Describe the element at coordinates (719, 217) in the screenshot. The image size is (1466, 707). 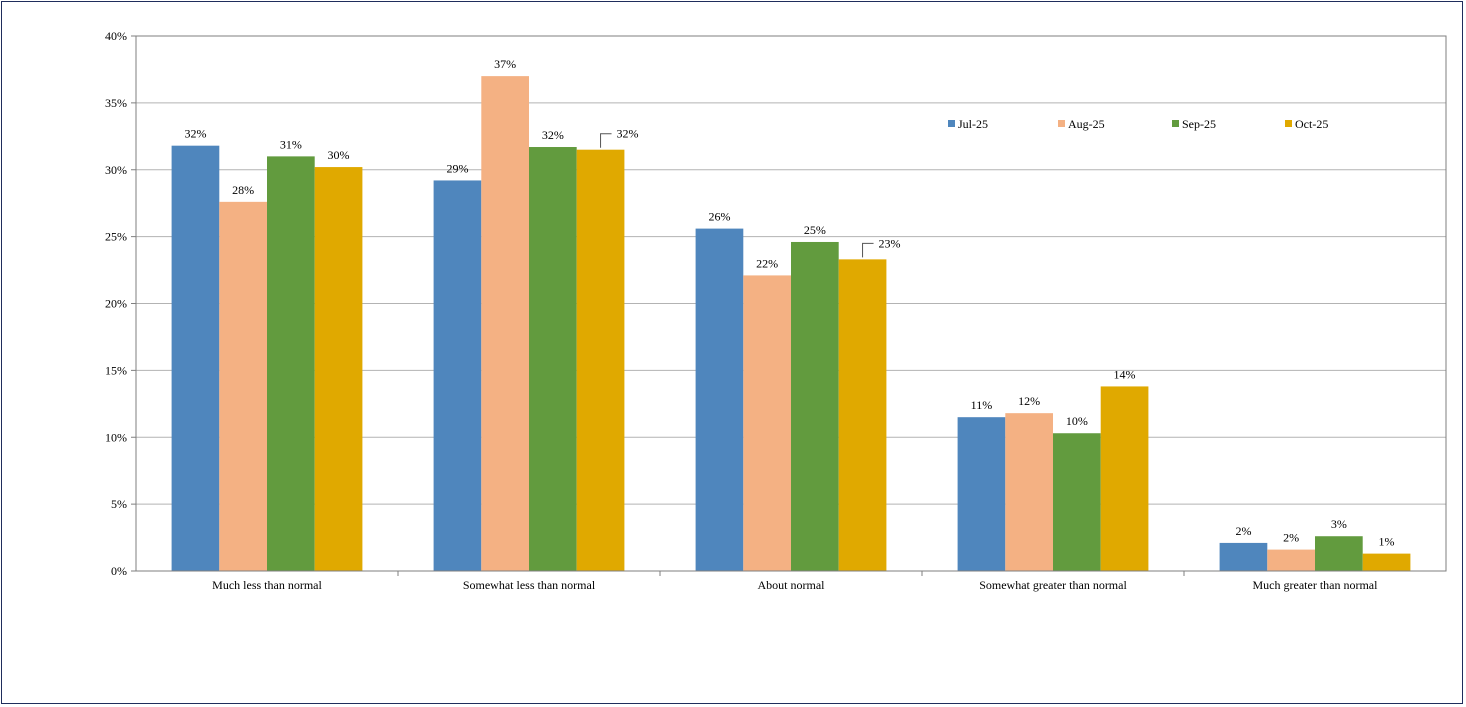
I see `data-label: 26%` at that location.